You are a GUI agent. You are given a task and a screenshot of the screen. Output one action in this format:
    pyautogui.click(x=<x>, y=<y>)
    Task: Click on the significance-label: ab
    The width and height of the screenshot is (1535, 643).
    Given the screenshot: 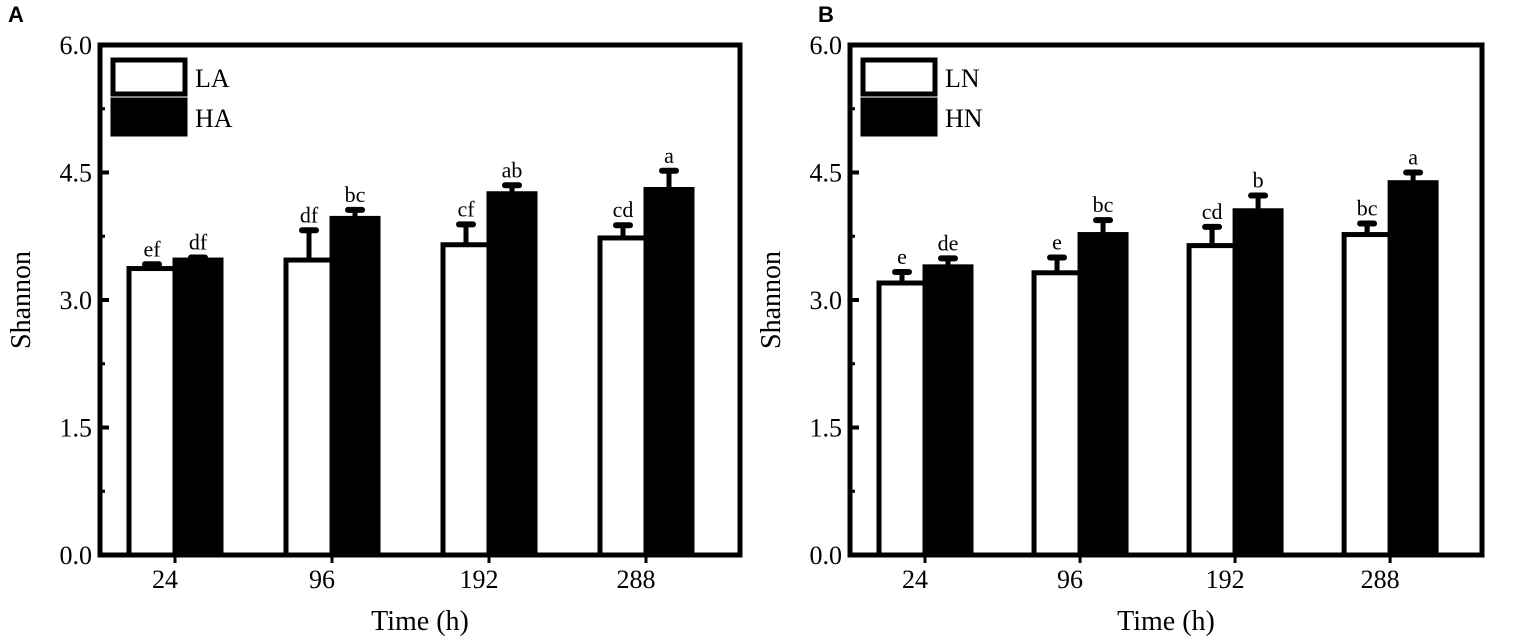 What is the action you would take?
    pyautogui.click(x=512, y=169)
    